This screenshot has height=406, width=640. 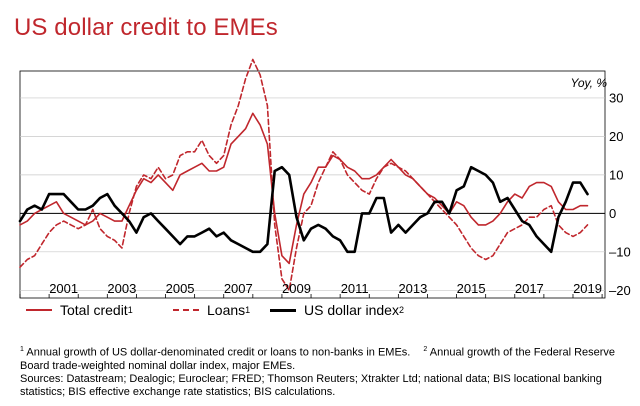 I want to click on legend-label-us-dollar-index: US dollar index, so click(x=351, y=310).